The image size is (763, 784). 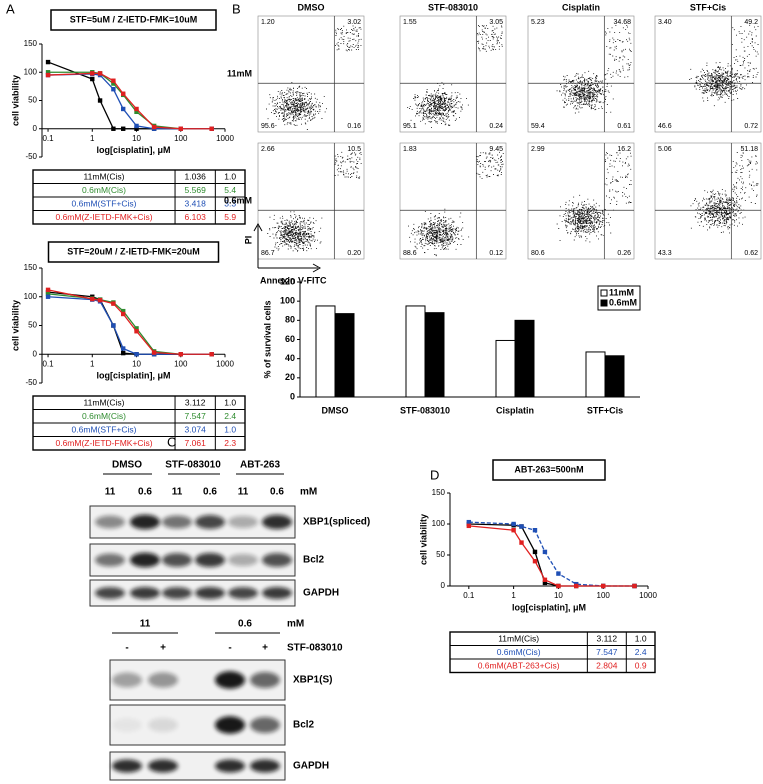 I want to click on quadrant-value: 3.02, so click(x=354, y=22).